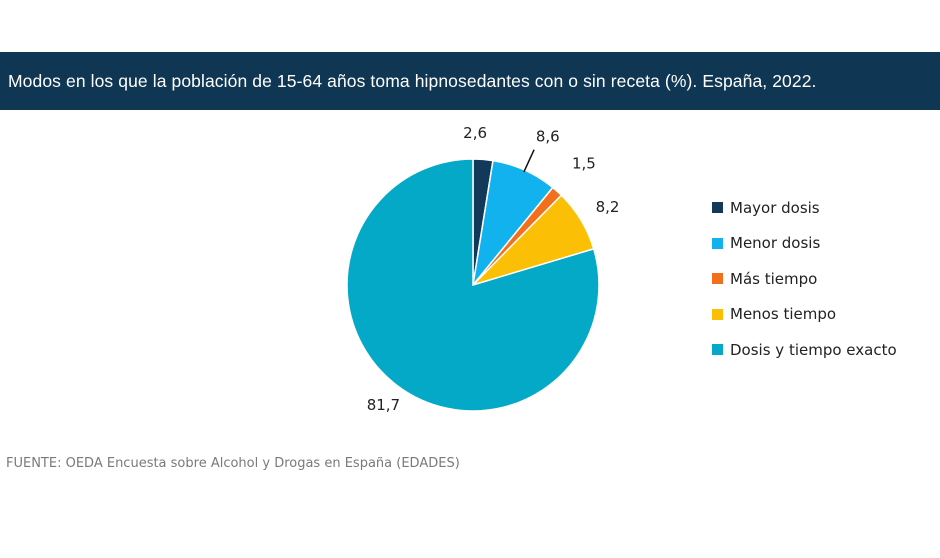 This screenshot has width=940, height=558. I want to click on legend-label-mayor-dosis: Mayor dosis, so click(775, 207).